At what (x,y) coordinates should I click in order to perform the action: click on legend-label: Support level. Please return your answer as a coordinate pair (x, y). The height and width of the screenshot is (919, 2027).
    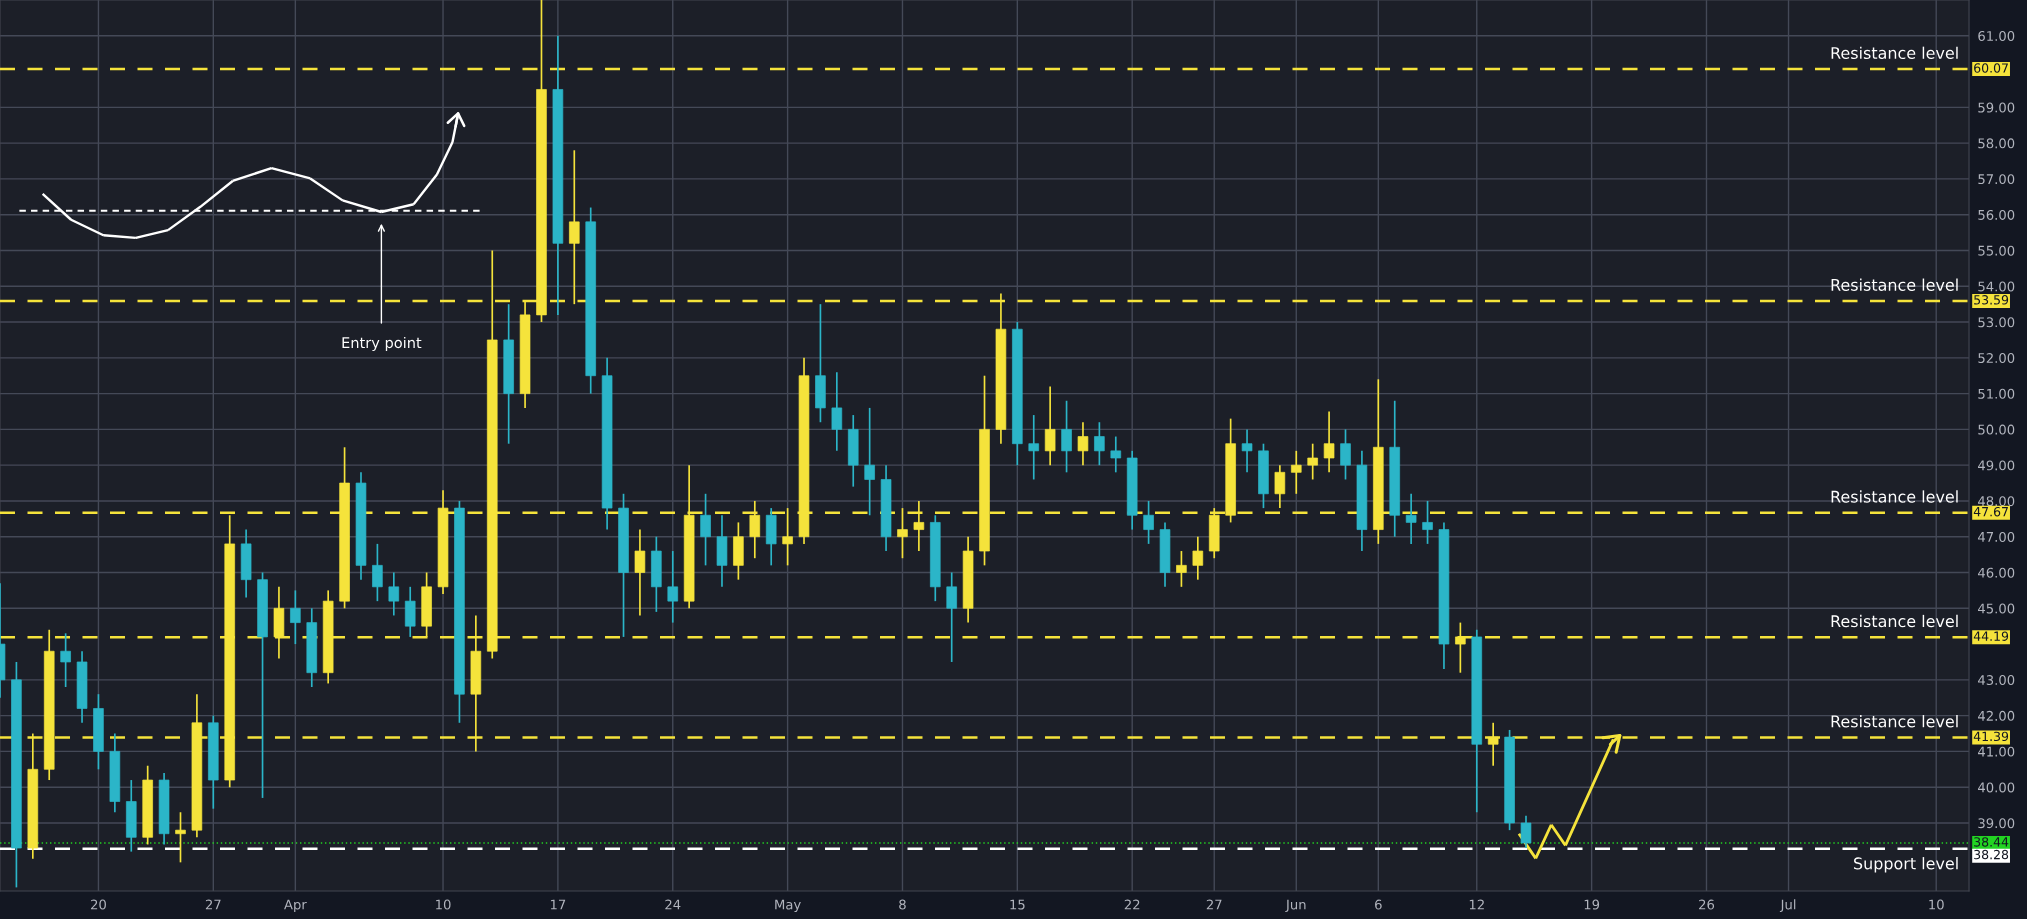
    Looking at the image, I should click on (1906, 865).